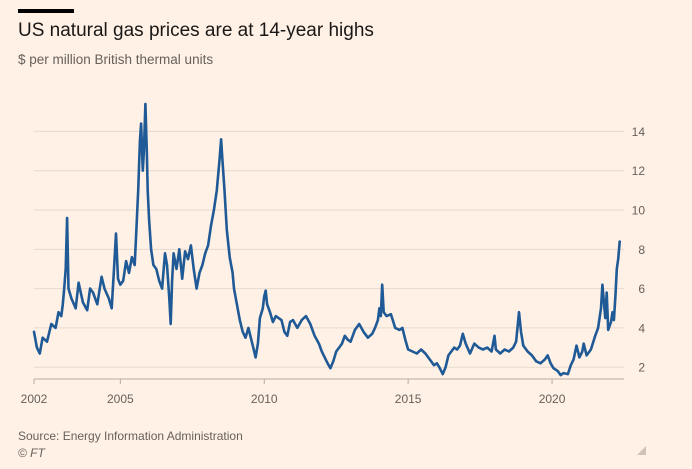 The width and height of the screenshot is (692, 469). I want to click on x-tick-label-2002: 2002, so click(34, 399).